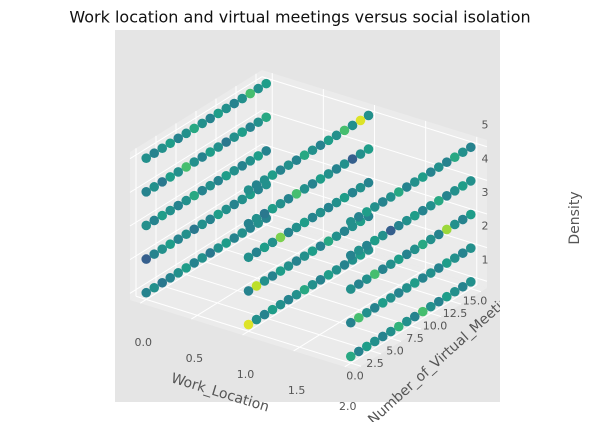 The width and height of the screenshot is (598, 422). I want to click on z-tick-label: 2, so click(485, 226).